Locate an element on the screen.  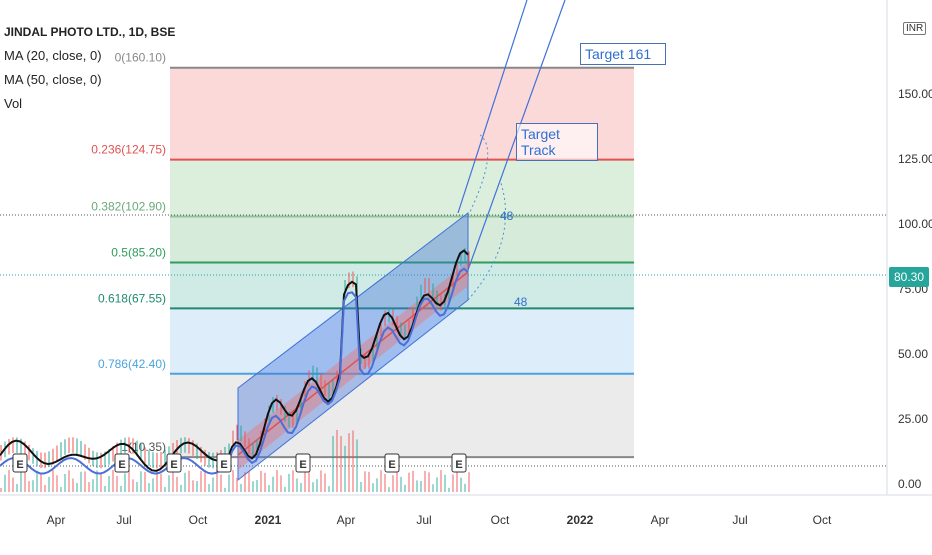
symbol-title: JINDAL PHOTO LTD., 1D, BSE is located at coordinates (90, 32).